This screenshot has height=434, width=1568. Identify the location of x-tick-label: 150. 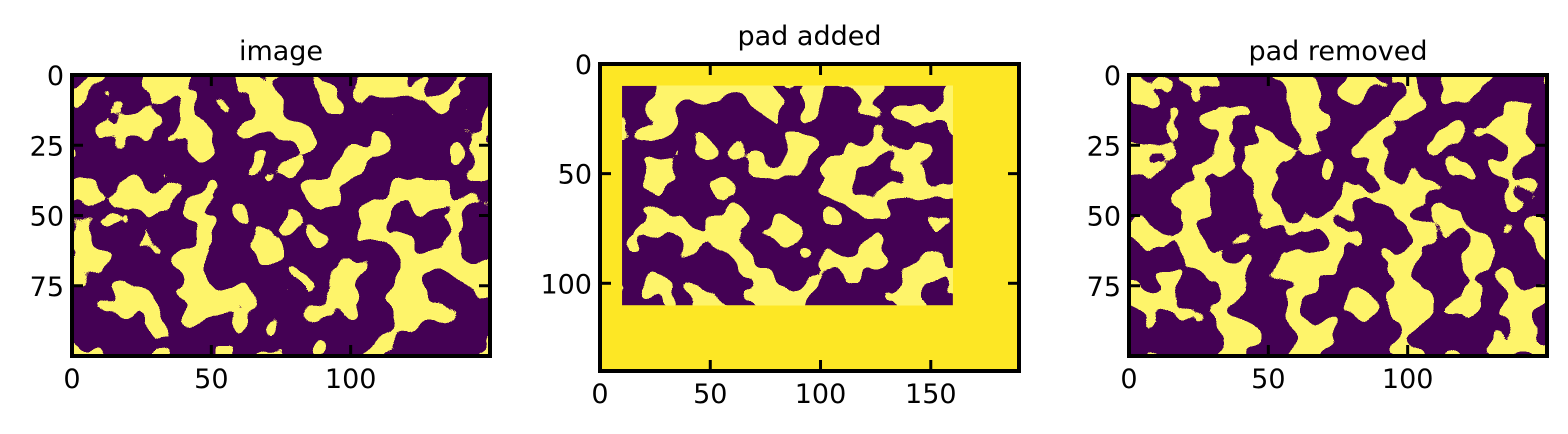
(931, 394).